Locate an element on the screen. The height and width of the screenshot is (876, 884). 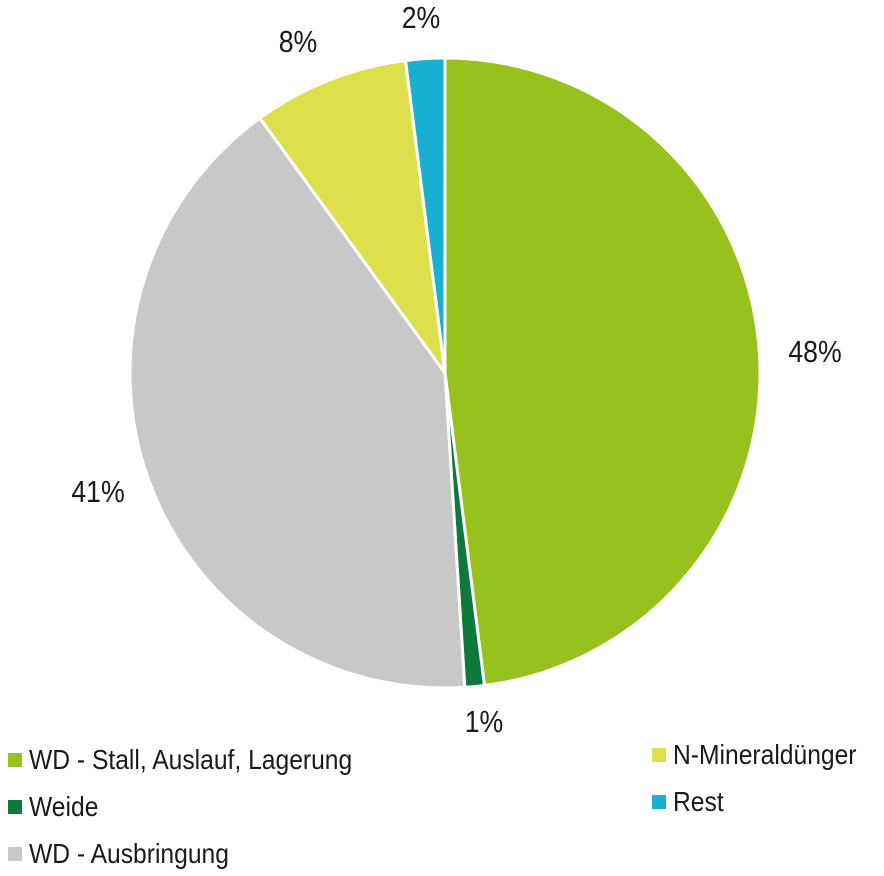
legend-item-stall: WD - Stall, Auslauf, Lagerung is located at coordinates (202, 760).